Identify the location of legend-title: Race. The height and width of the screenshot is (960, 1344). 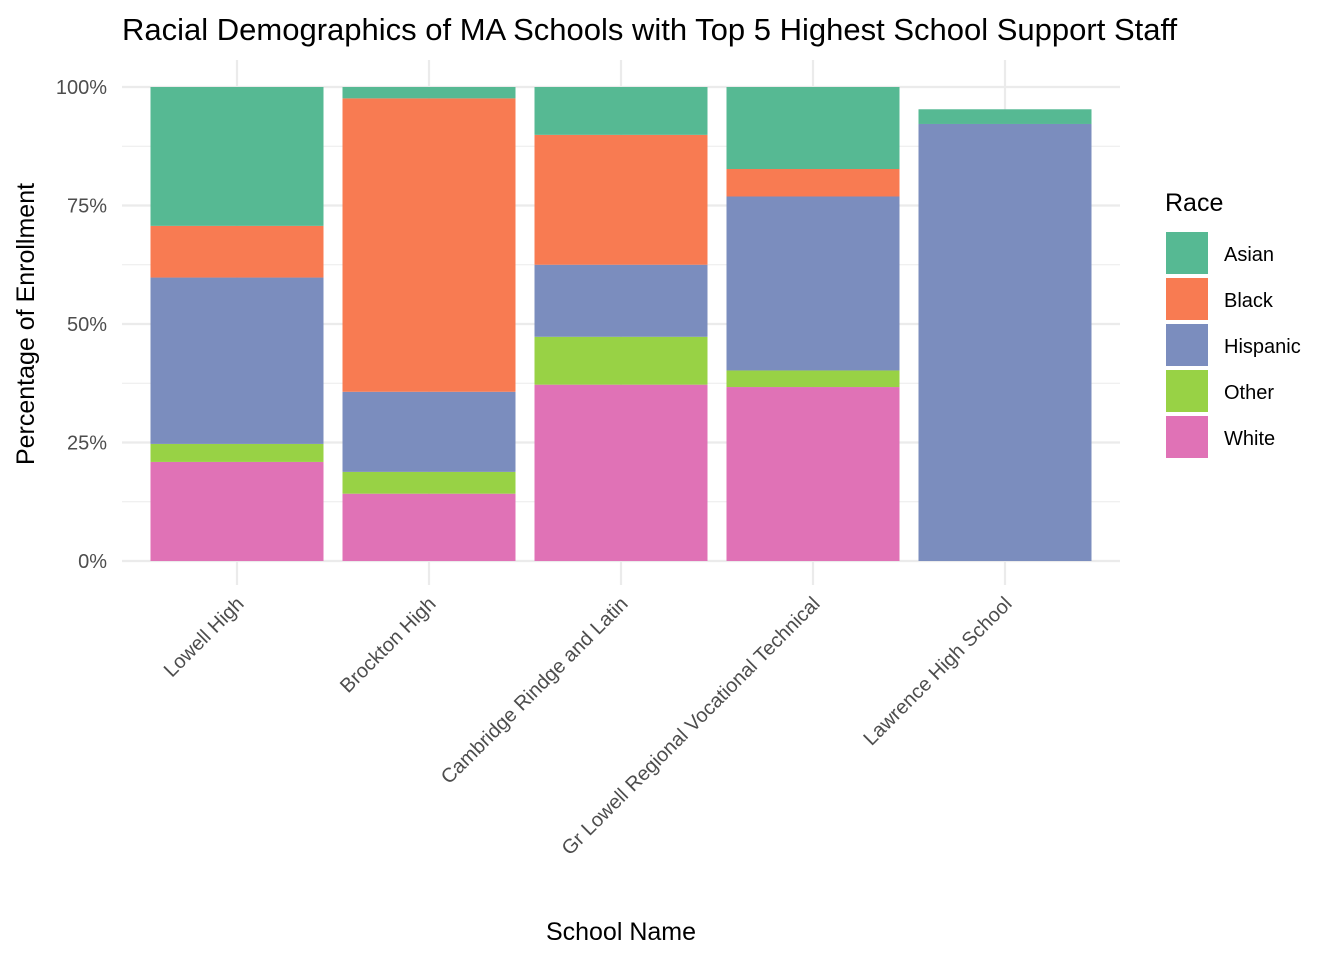
(1194, 203).